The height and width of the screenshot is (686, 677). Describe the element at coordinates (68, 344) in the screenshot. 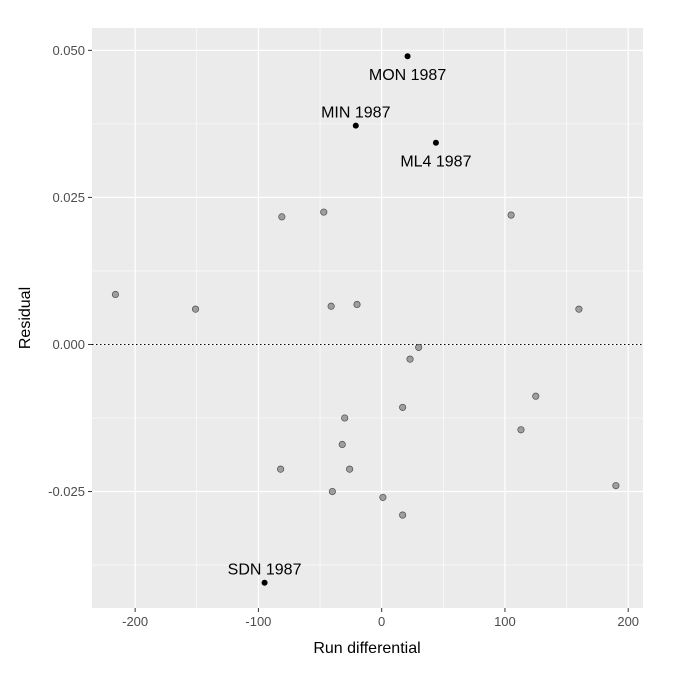

I see `y-tick-label: 0.000` at that location.